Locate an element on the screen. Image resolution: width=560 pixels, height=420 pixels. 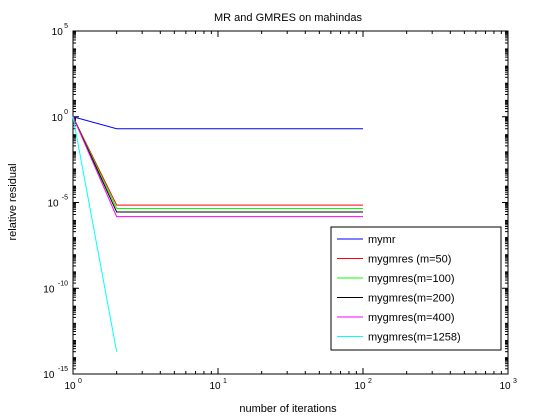
legend-label: mymr is located at coordinates (382, 240).